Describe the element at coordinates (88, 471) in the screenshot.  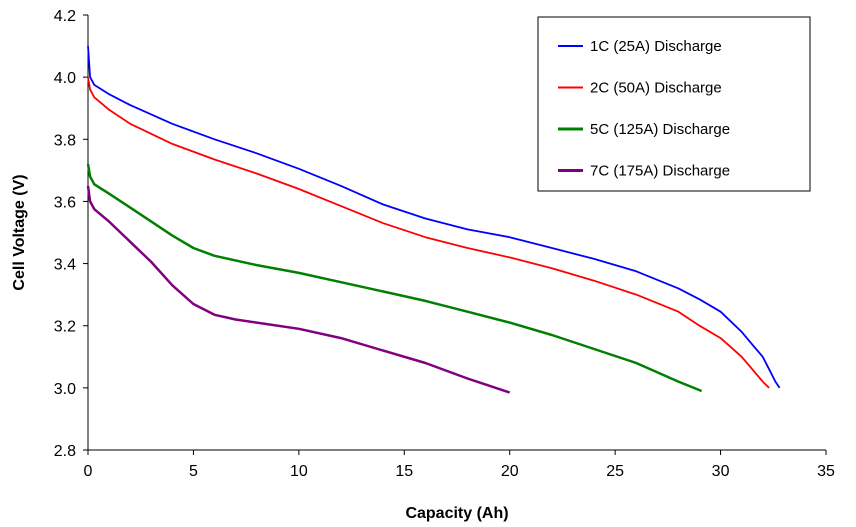
I see `x-tick-label: 0` at that location.